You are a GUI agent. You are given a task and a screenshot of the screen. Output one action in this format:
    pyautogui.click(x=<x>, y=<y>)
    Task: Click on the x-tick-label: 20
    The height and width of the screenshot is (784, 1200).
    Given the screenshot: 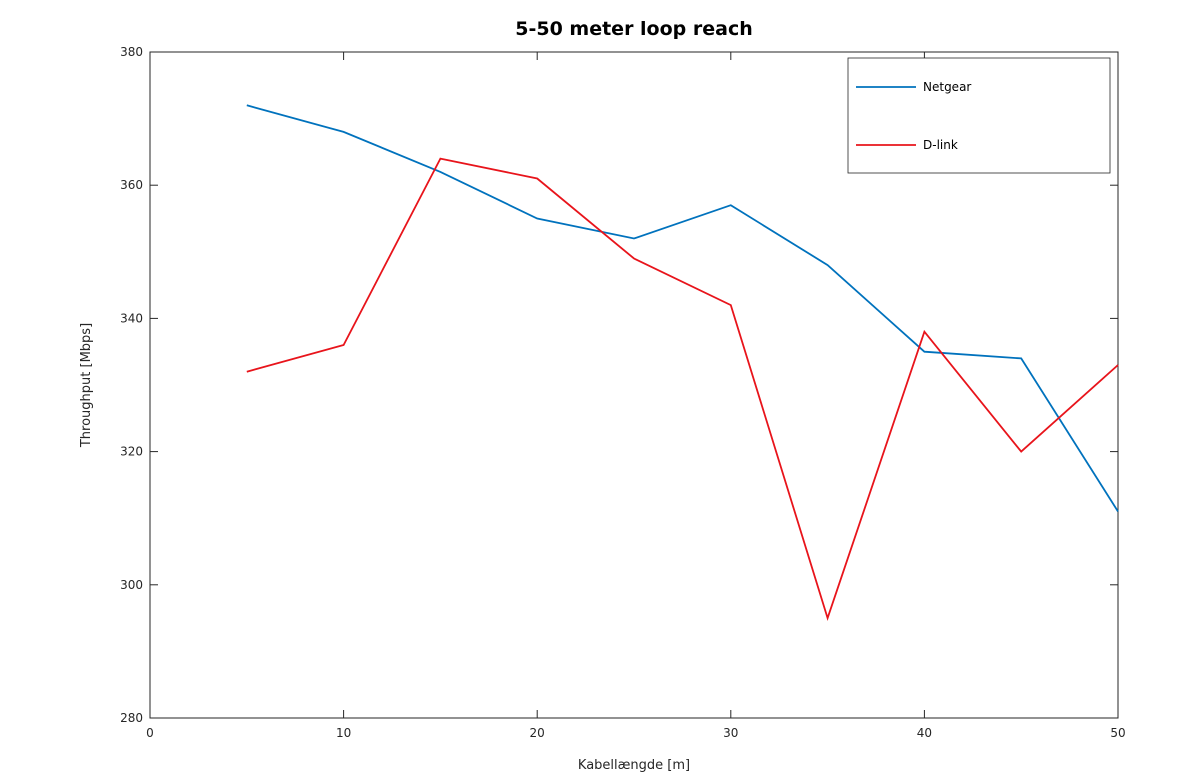 What is the action you would take?
    pyautogui.click(x=537, y=733)
    